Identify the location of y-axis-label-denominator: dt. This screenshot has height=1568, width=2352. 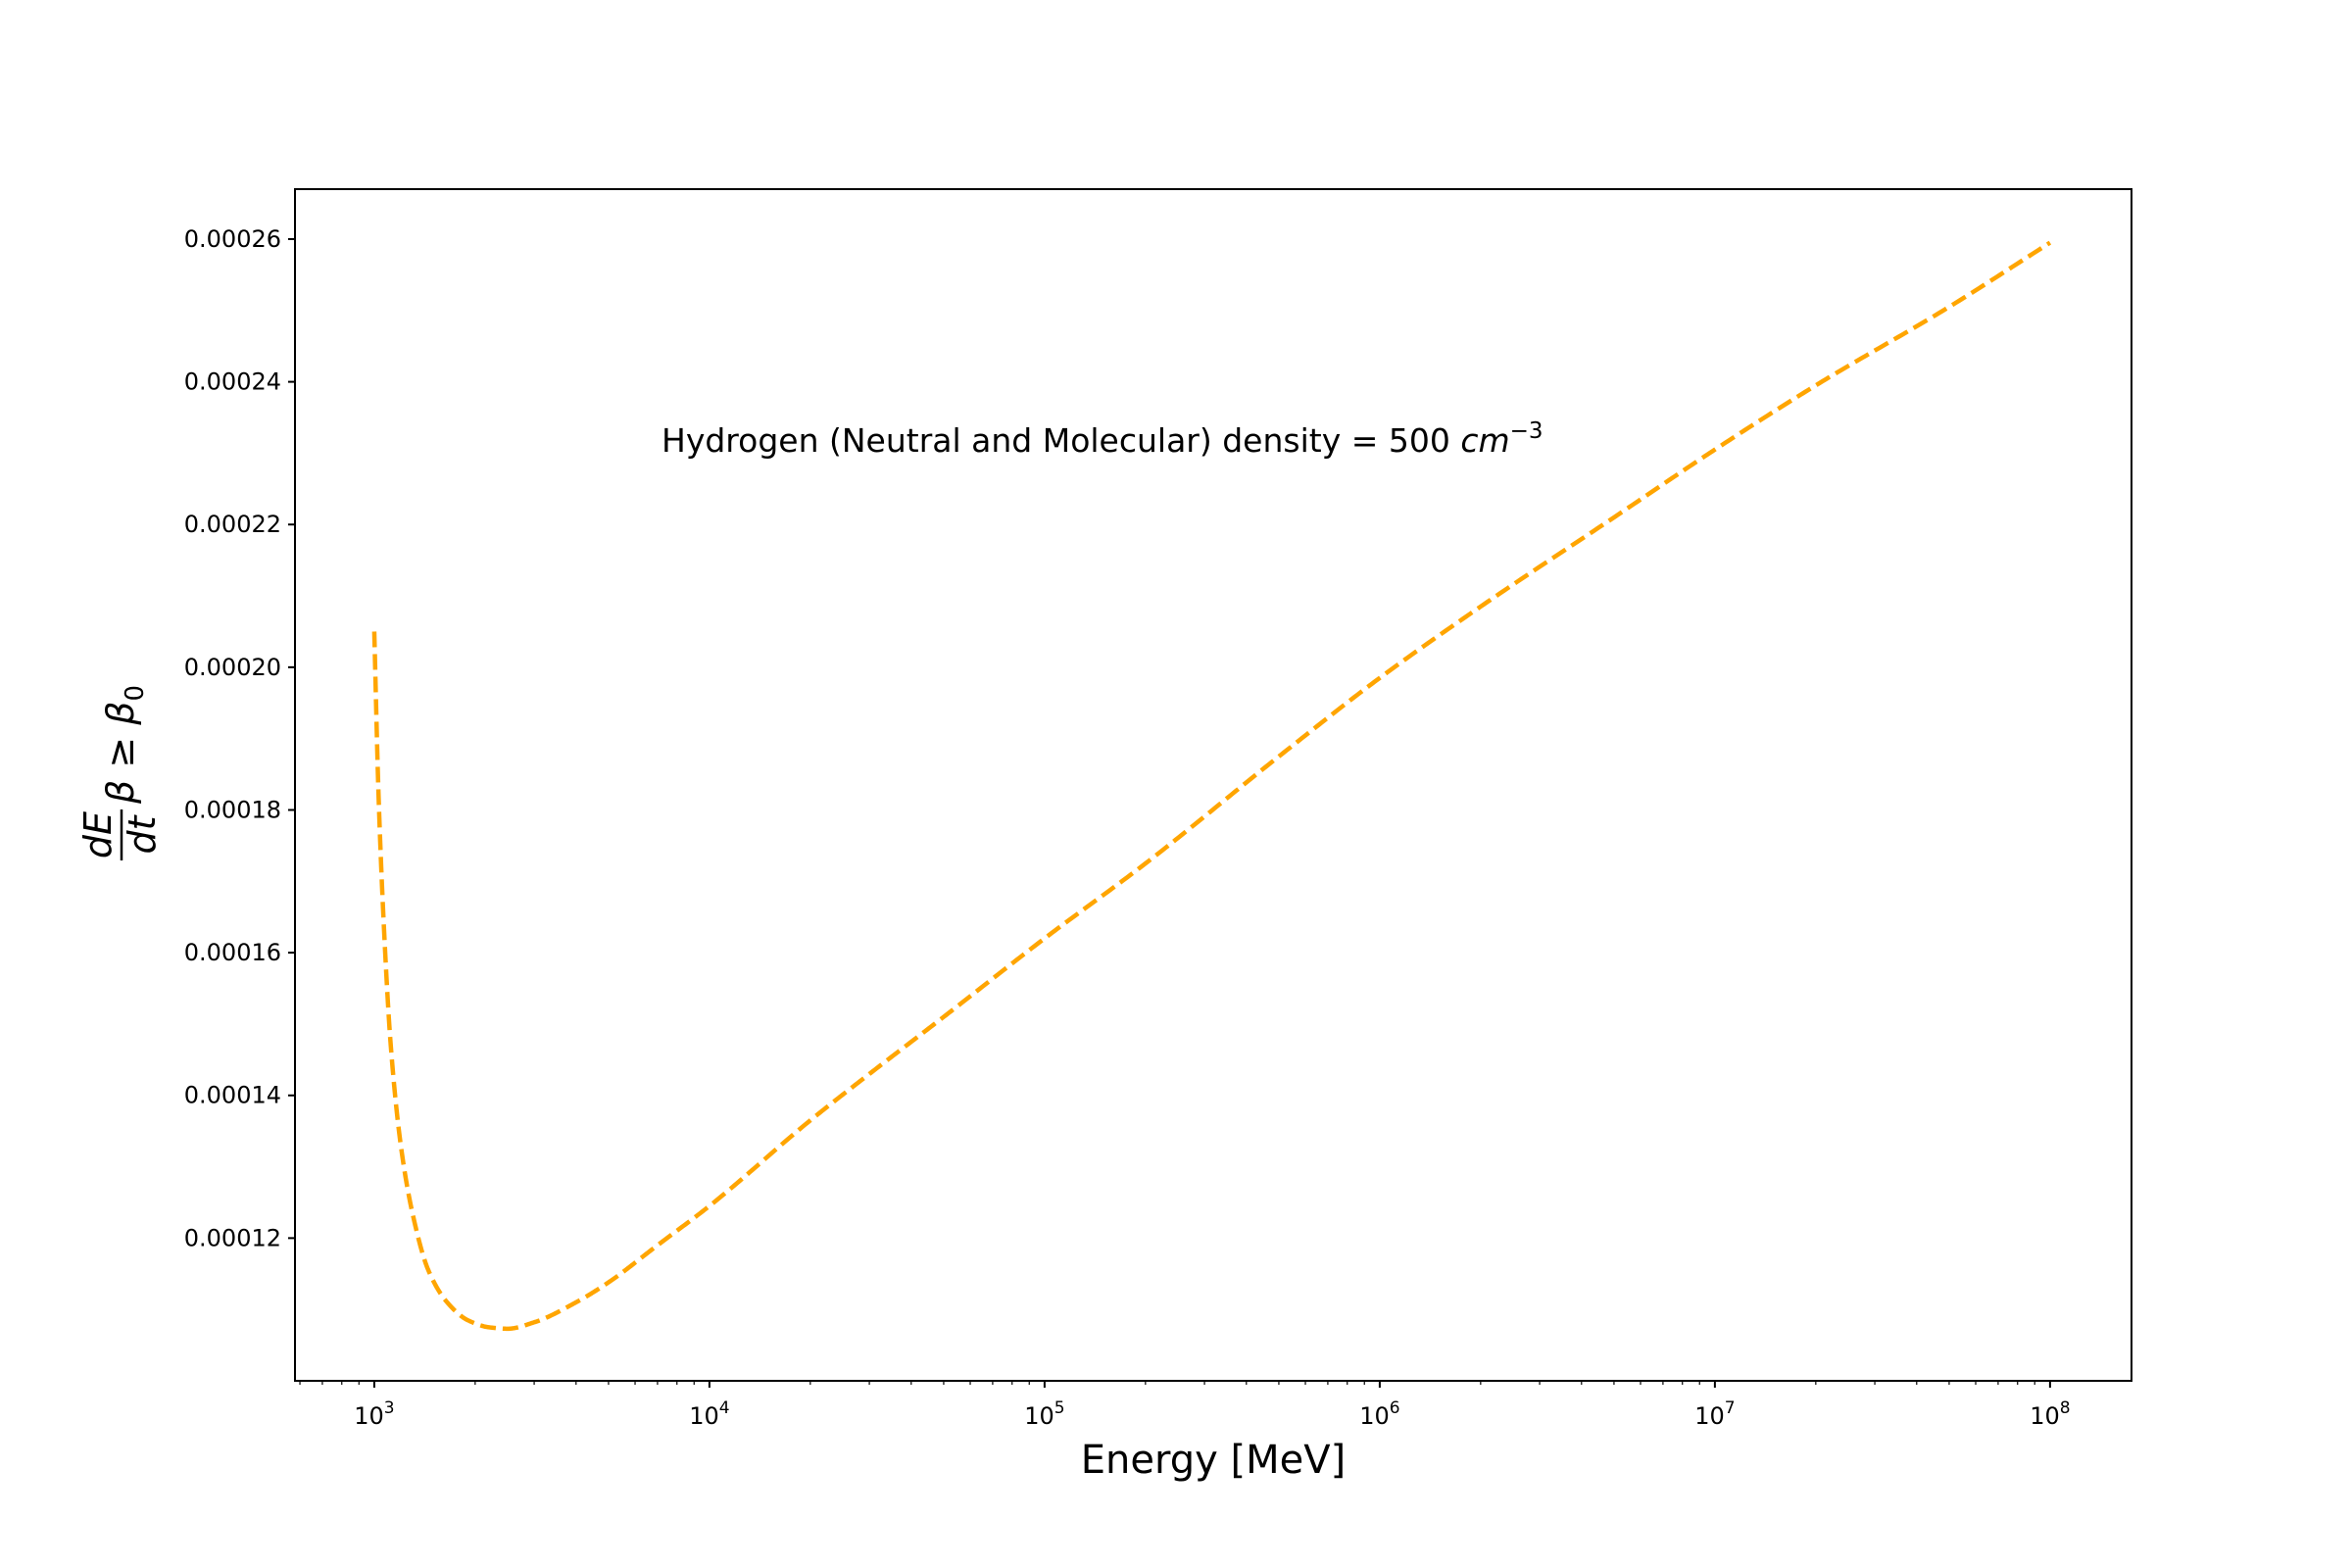
(142, 833).